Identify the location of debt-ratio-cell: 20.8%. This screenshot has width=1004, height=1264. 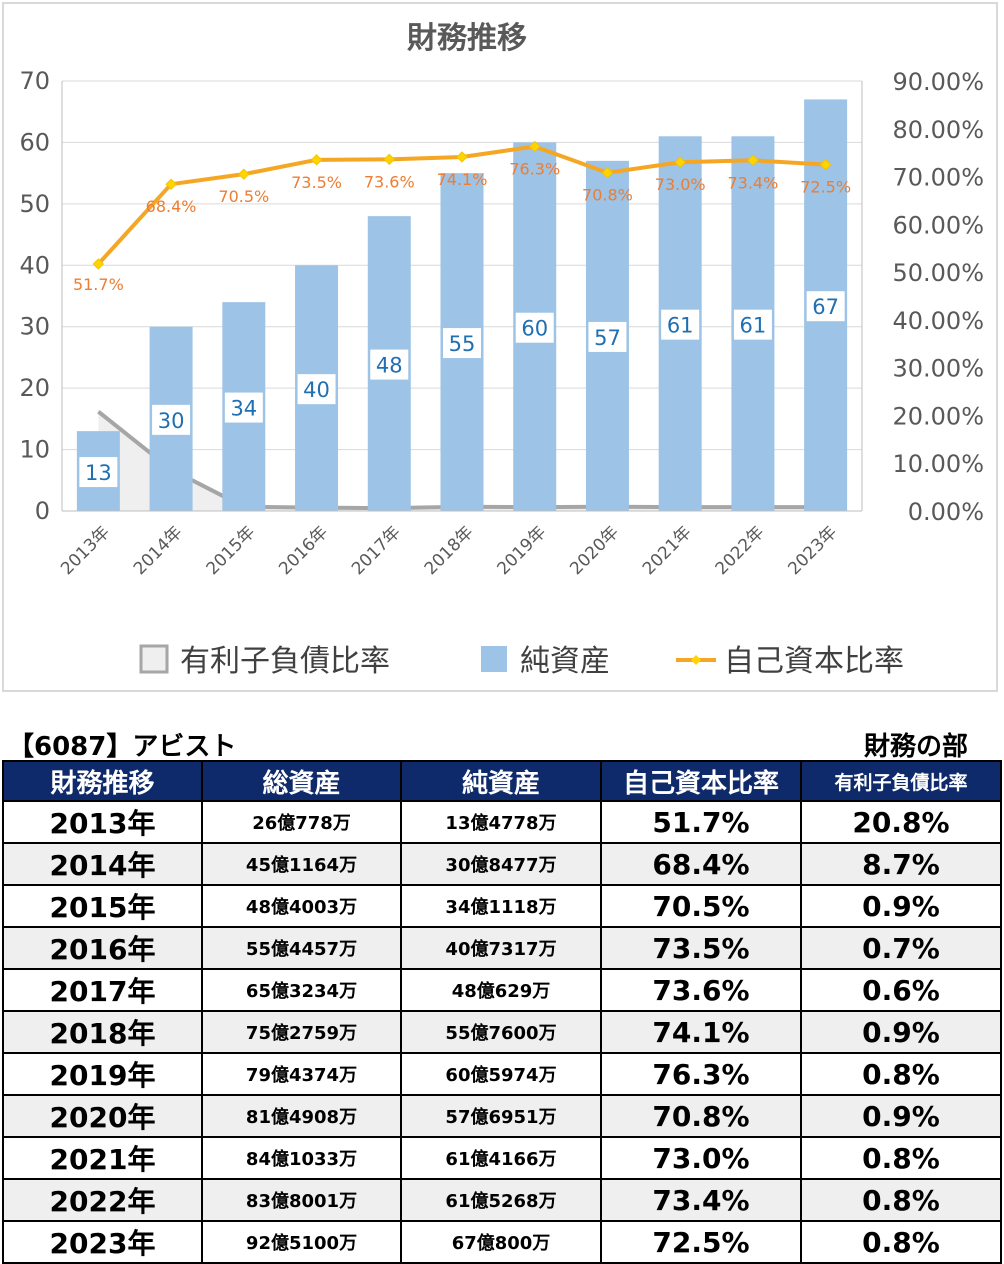
(901, 822).